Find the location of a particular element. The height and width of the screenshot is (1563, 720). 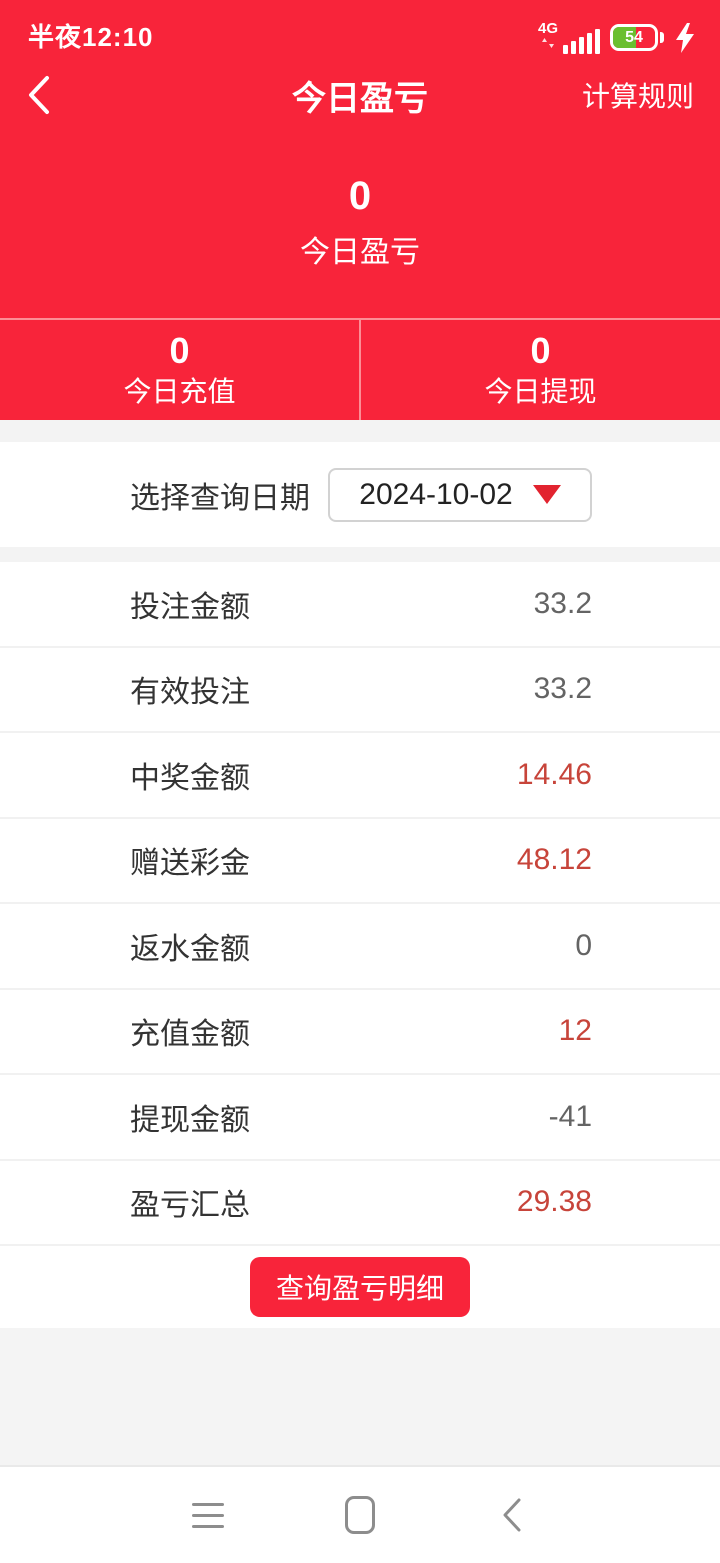

table-row: 盈亏汇总 29.38 is located at coordinates (360, 1203).